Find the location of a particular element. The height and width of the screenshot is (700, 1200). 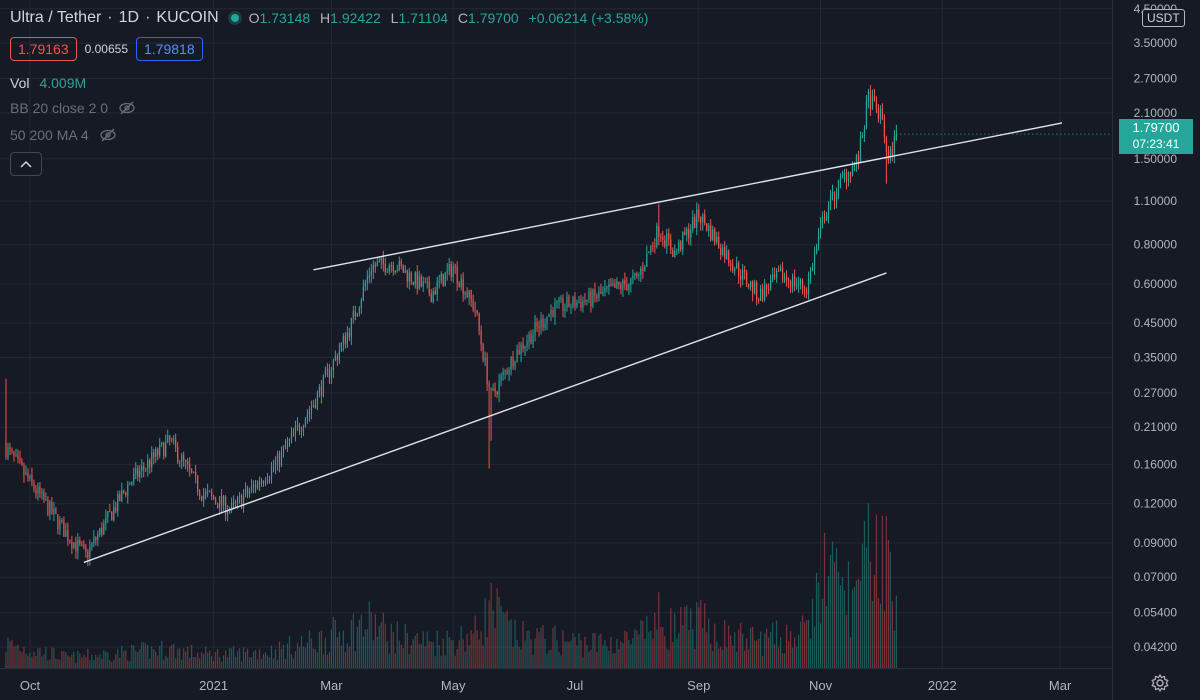

indicator-moving-average: 50 200 MA 4 is located at coordinates (63, 135).